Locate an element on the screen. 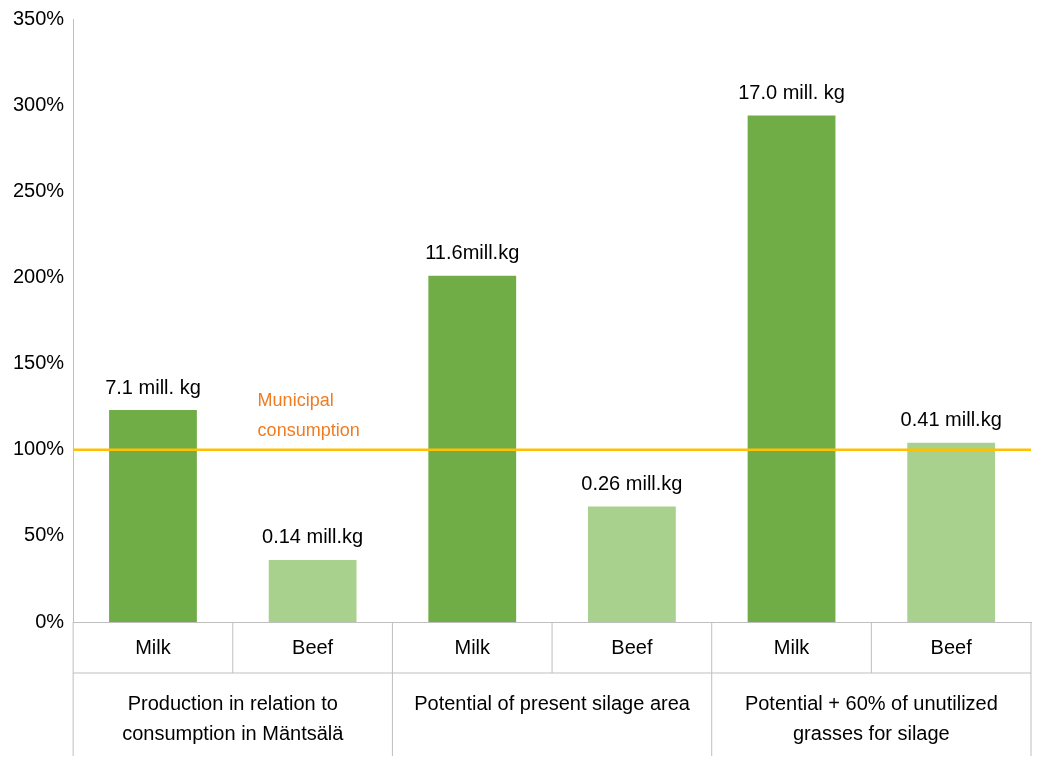 Image resolution: width=1043 pixels, height=762 pixels. y-tick-label: 200% is located at coordinates (39, 275).